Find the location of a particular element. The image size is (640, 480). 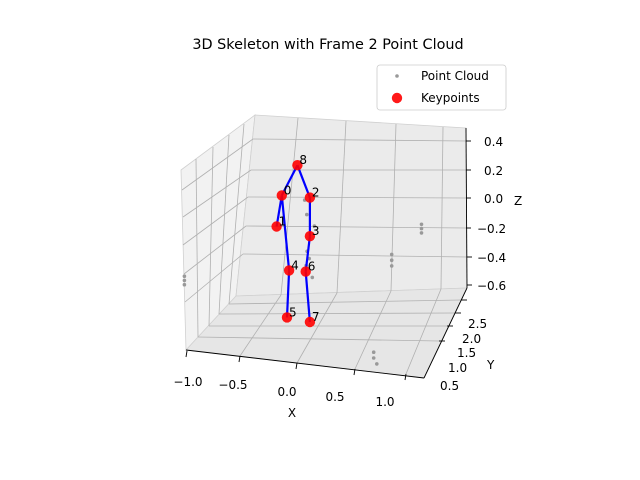

keypoint-label: 4 is located at coordinates (295, 265).